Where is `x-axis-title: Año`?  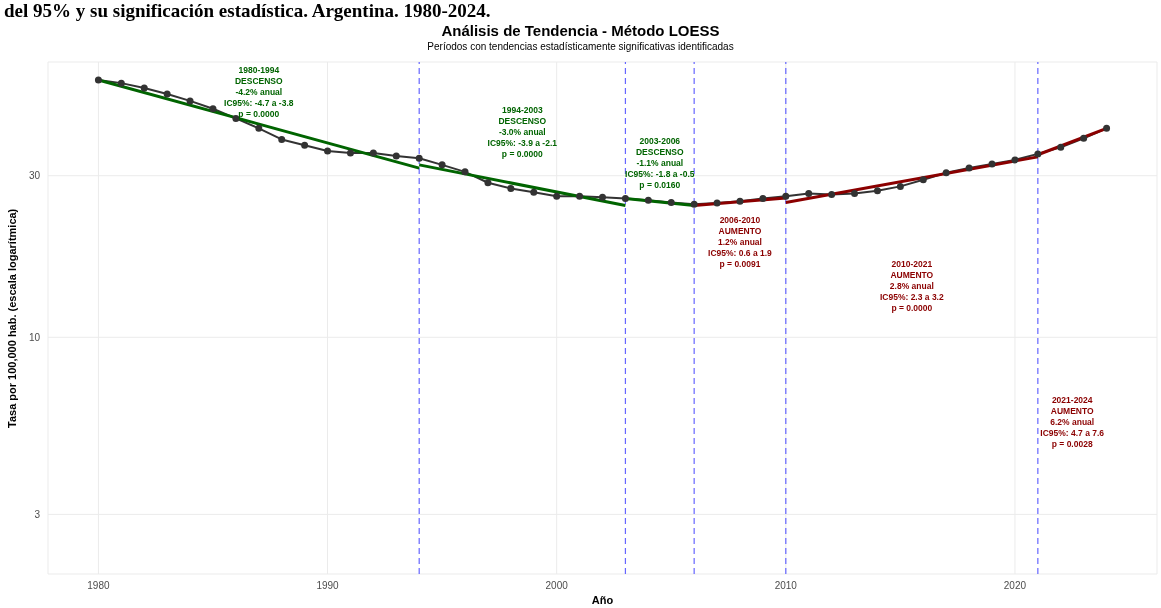
x-axis-title: Año is located at coordinates (602, 600).